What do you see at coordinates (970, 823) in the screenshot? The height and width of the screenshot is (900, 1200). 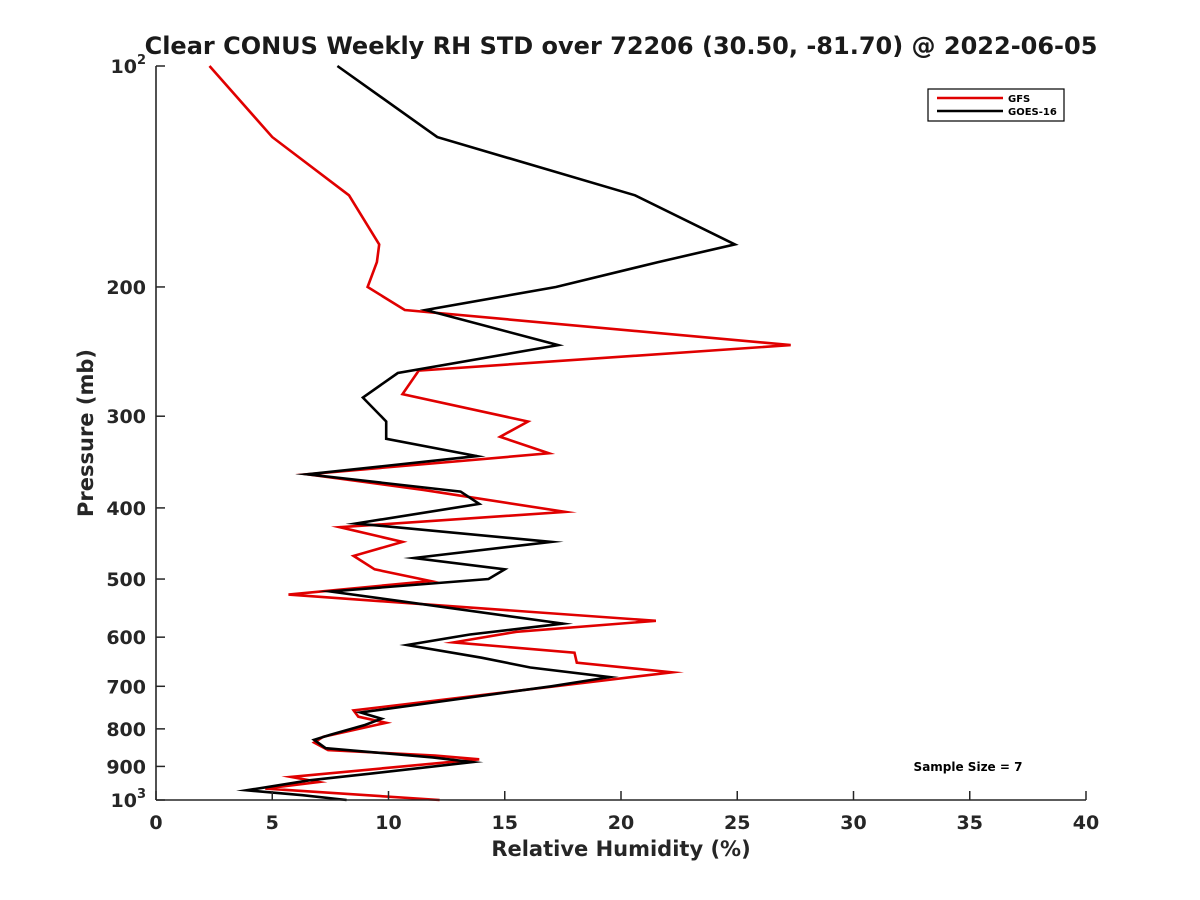 I see `x-tick-label: 35` at bounding box center [970, 823].